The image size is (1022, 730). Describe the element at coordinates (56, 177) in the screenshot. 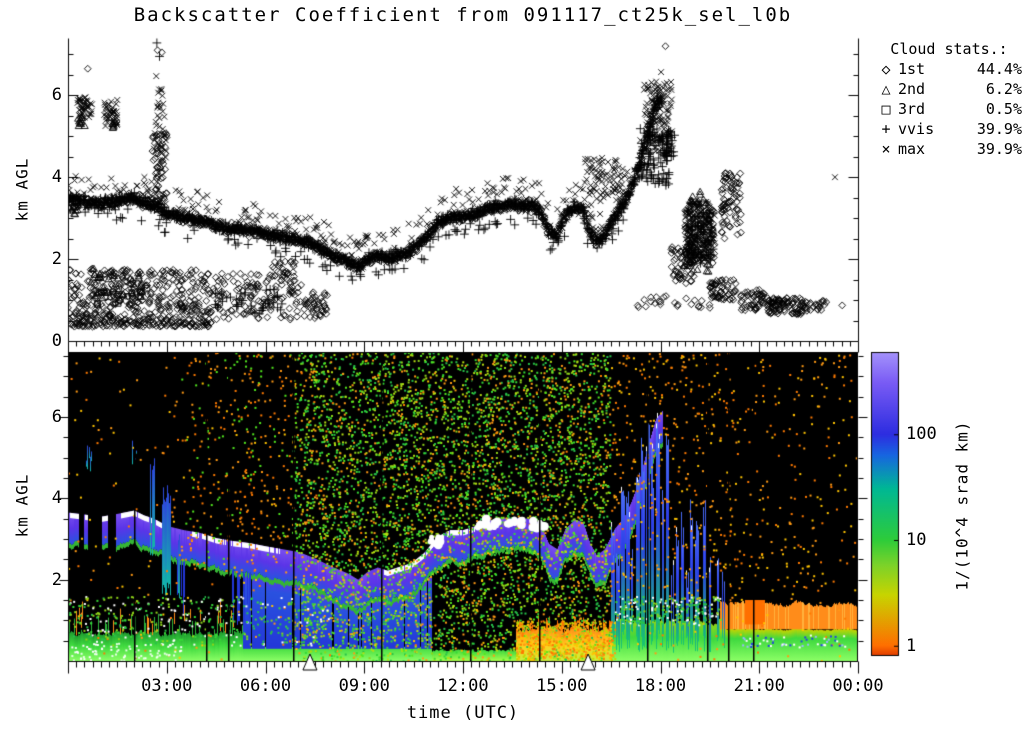

I see `y-tick-top-4: 4` at that location.